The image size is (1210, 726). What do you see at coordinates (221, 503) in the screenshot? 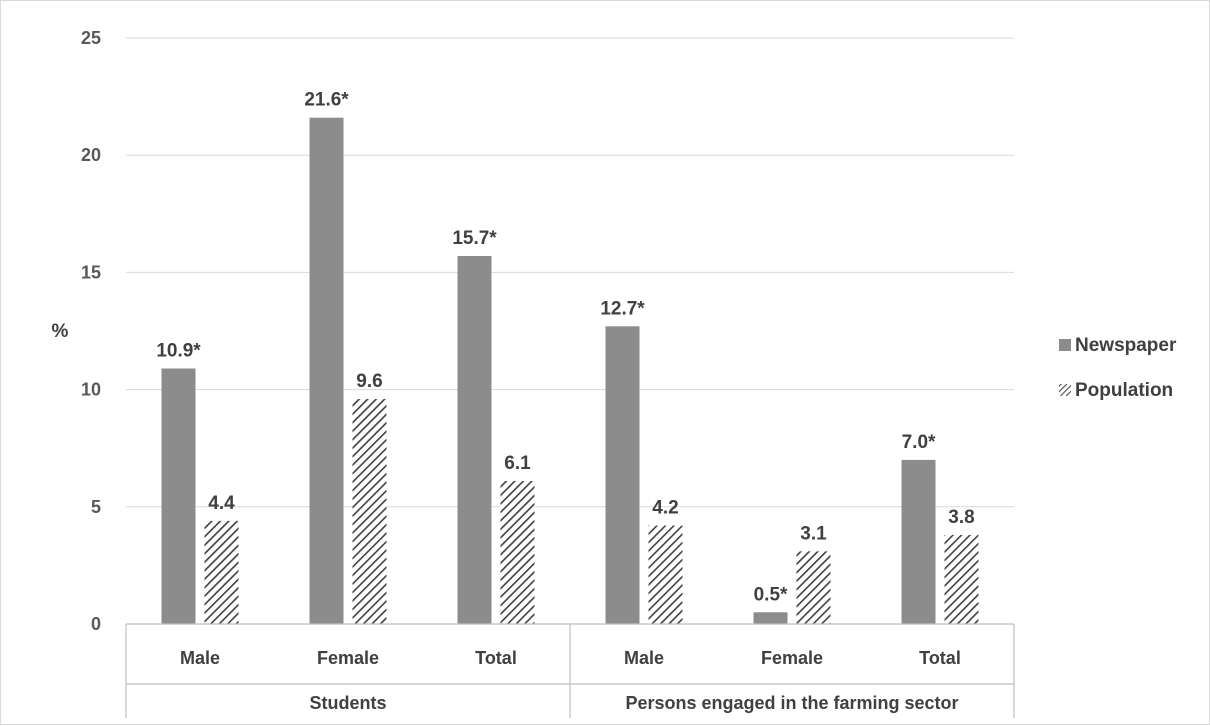
I see `data-label-population: 4.4` at bounding box center [221, 503].